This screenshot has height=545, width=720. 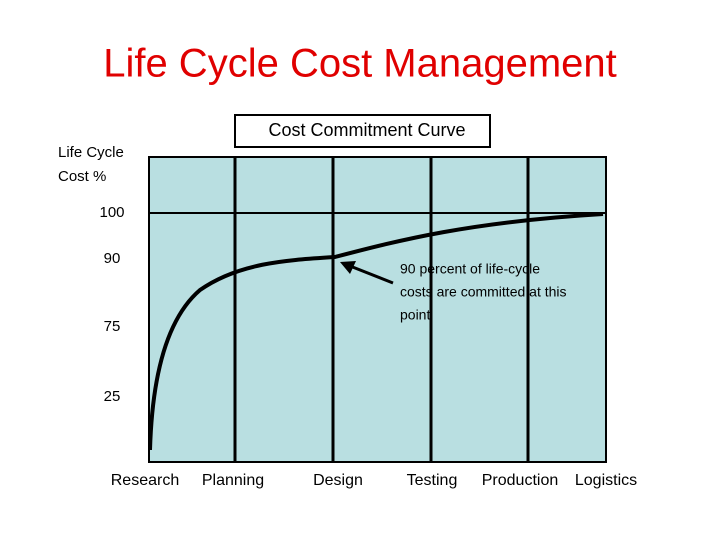 I want to click on chart-title: Cost Commitment Curve, so click(x=366, y=130).